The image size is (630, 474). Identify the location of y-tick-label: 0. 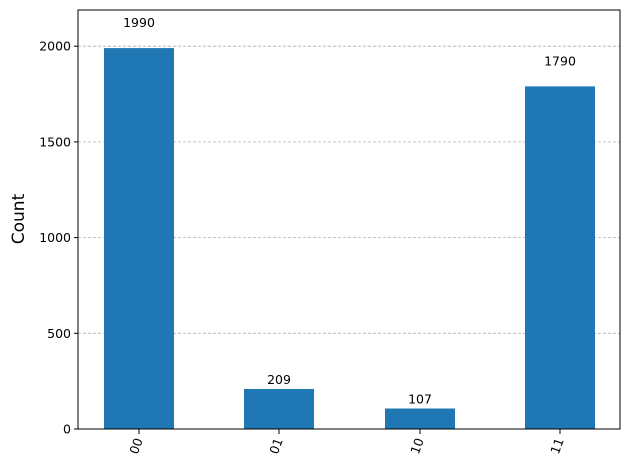
(67, 429).